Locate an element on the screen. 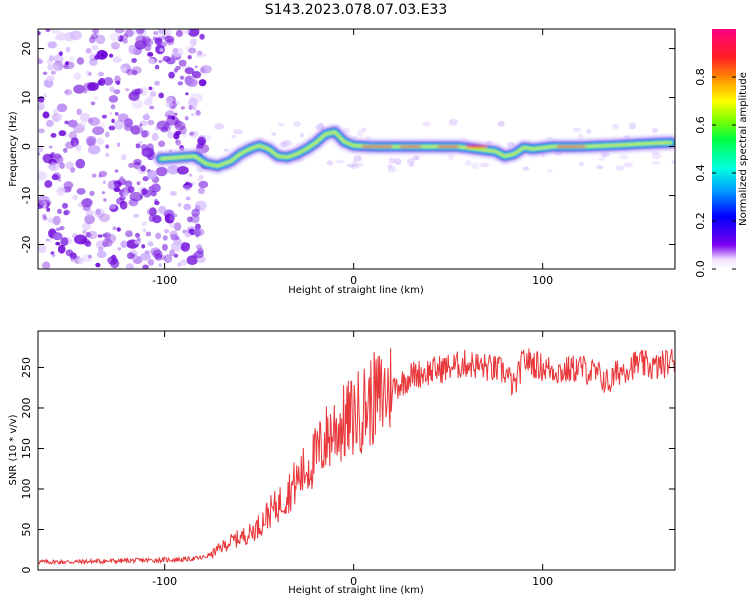 Image resolution: width=750 pixels, height=600 pixels. y-tick-label: 100 is located at coordinates (26, 488).